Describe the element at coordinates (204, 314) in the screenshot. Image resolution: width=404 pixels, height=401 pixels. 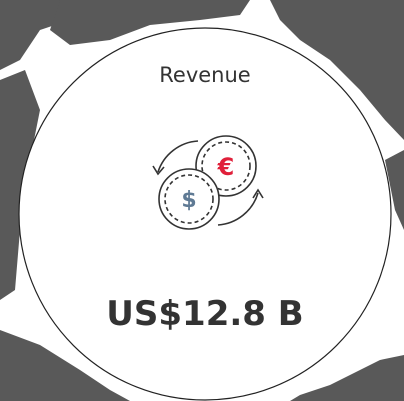
I see `card-value: US$12.8 B` at that location.